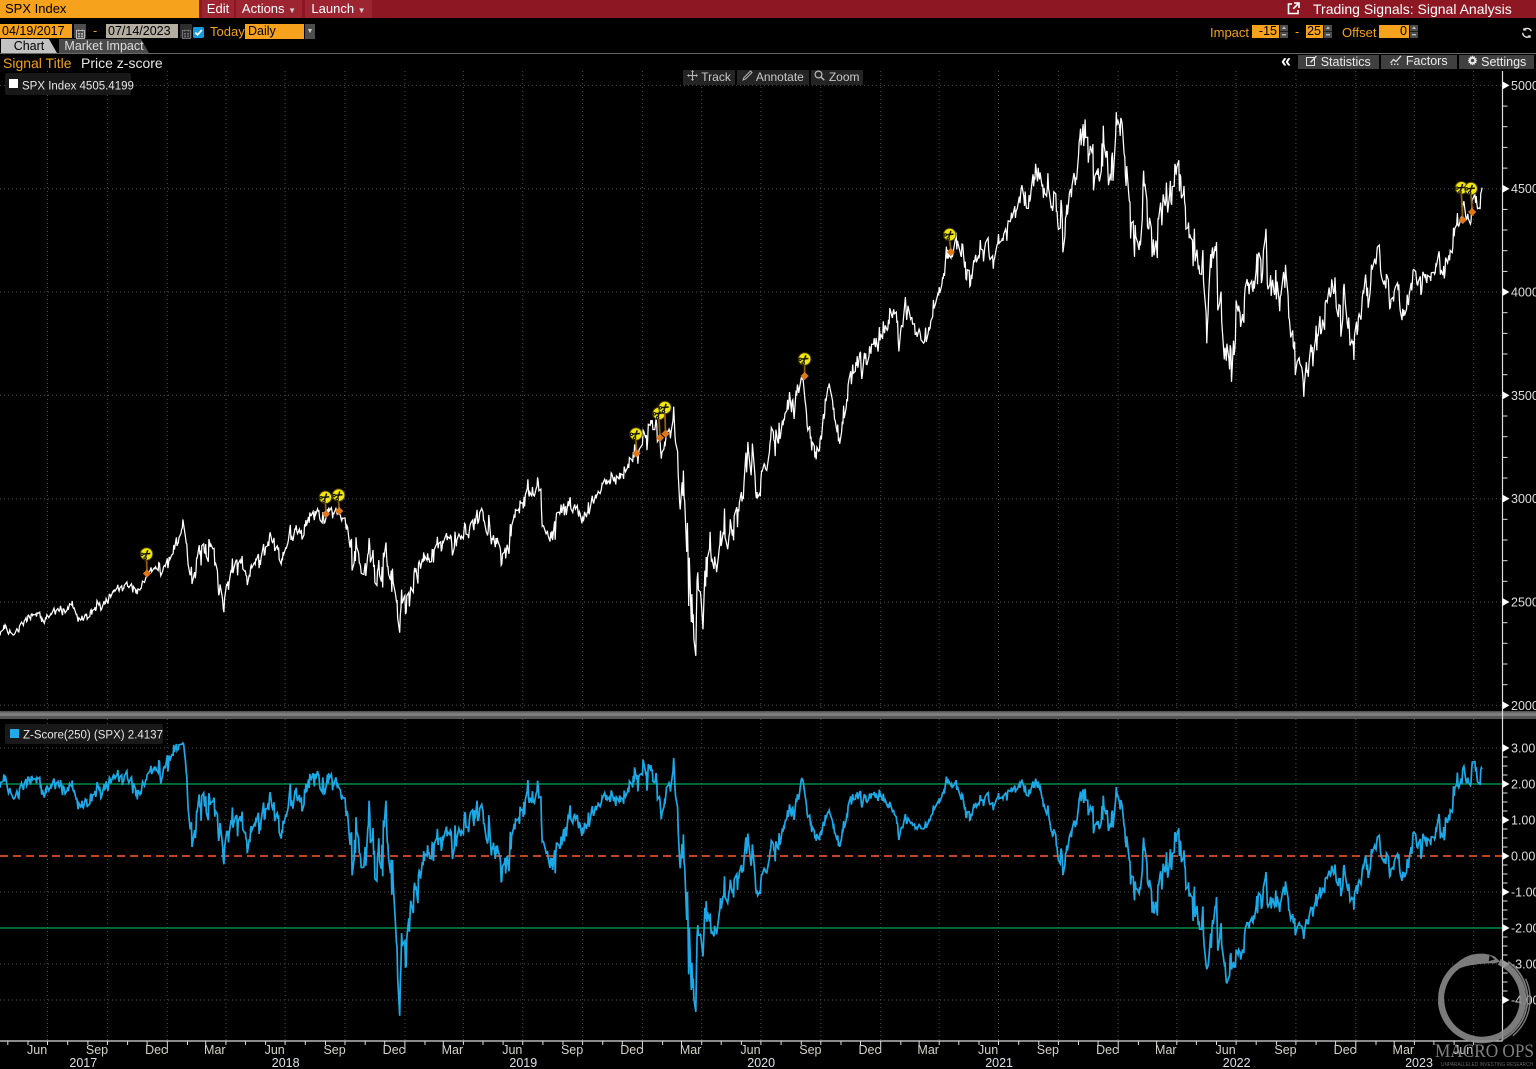 The width and height of the screenshot is (1536, 1069). Describe the element at coordinates (1237, 1062) in the screenshot. I see `svg-text: 2022` at that location.